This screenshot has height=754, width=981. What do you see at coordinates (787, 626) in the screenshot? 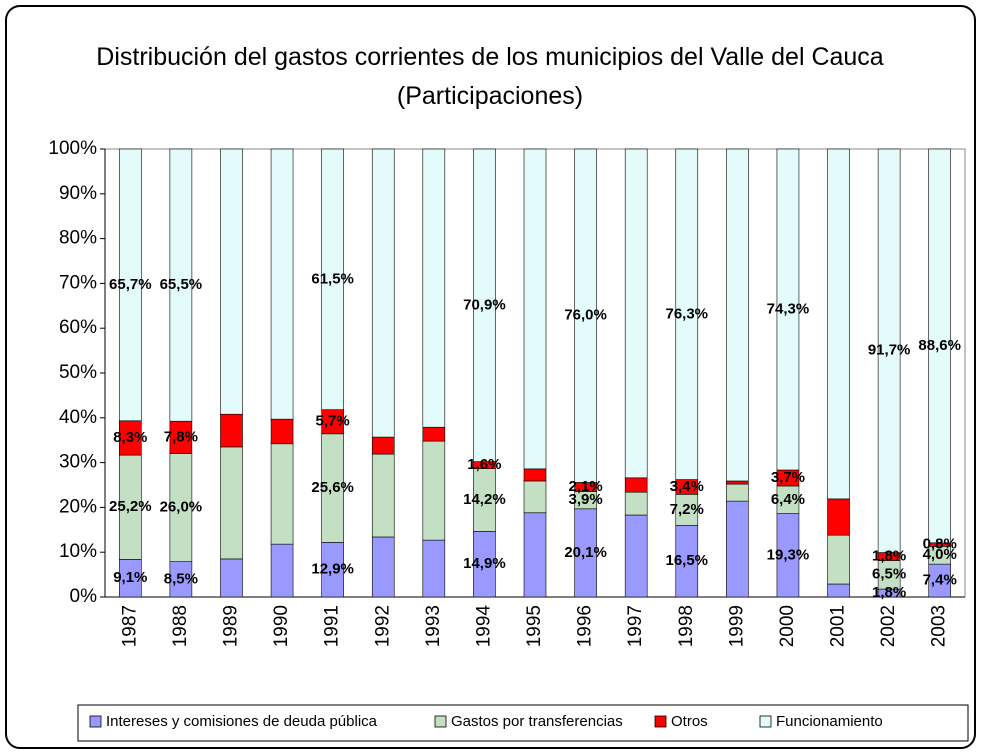
I see `x-tick-label: 2000` at bounding box center [787, 626].